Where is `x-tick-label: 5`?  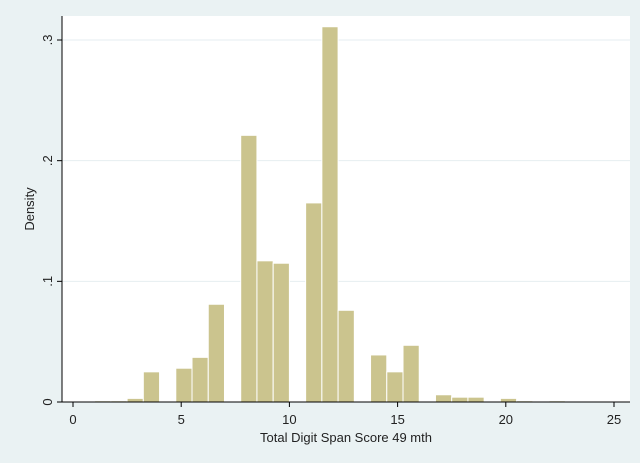 x-tick-label: 5 is located at coordinates (181, 419).